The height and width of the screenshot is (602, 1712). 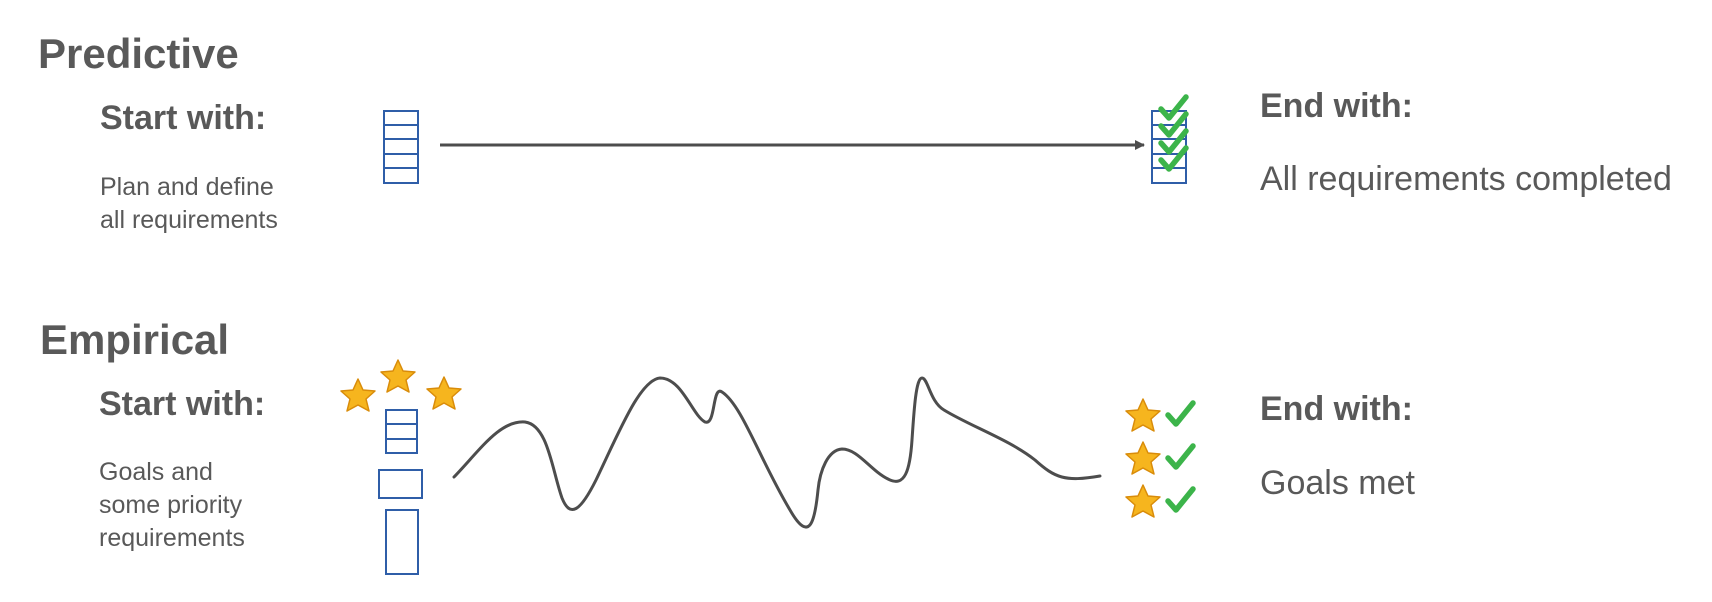 I want to click on predictive-end-label: End with:, so click(x=1336, y=106).